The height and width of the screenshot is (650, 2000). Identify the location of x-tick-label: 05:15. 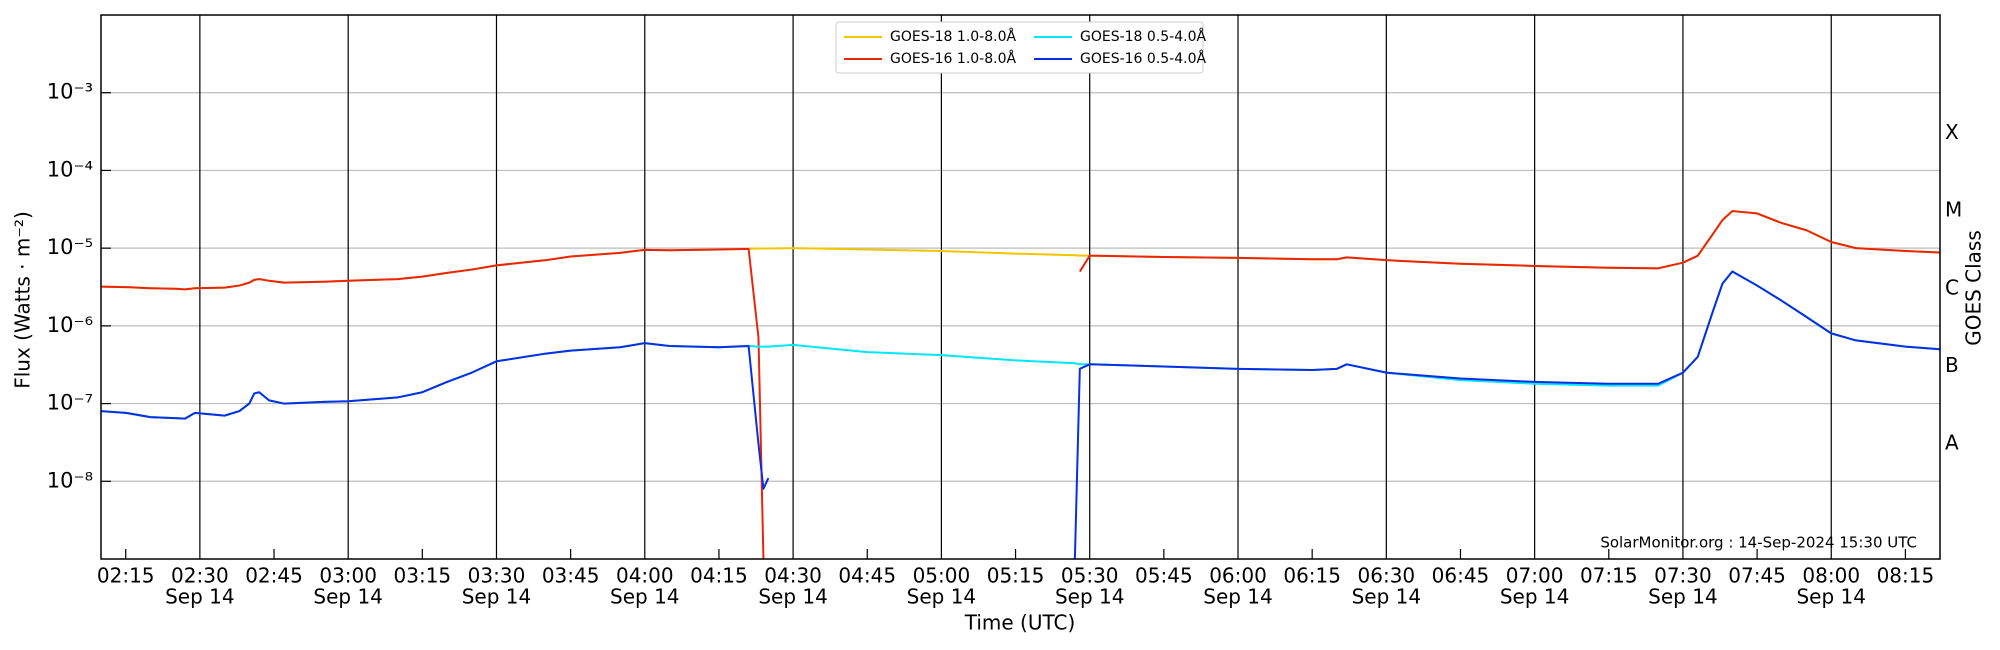
(1016, 576).